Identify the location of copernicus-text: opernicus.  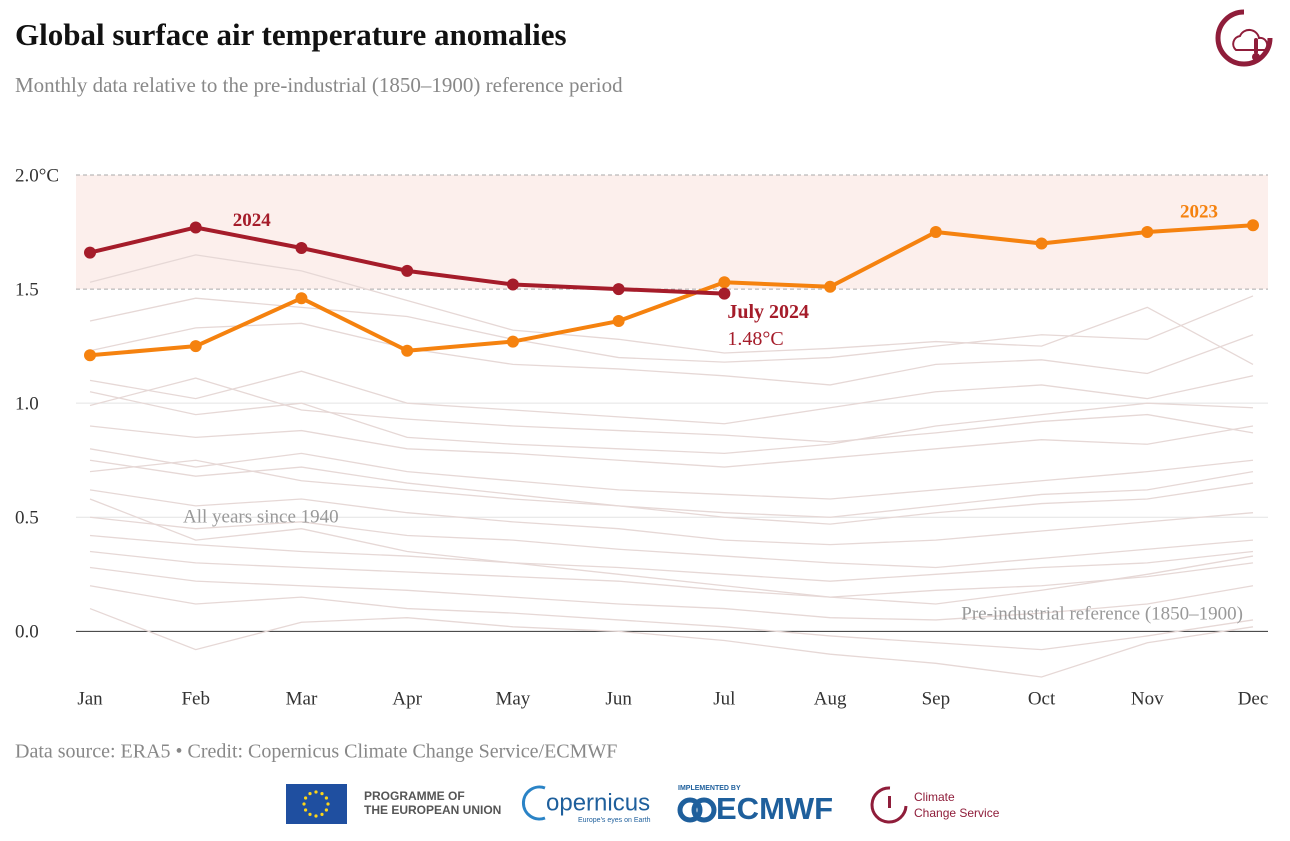
(598, 802).